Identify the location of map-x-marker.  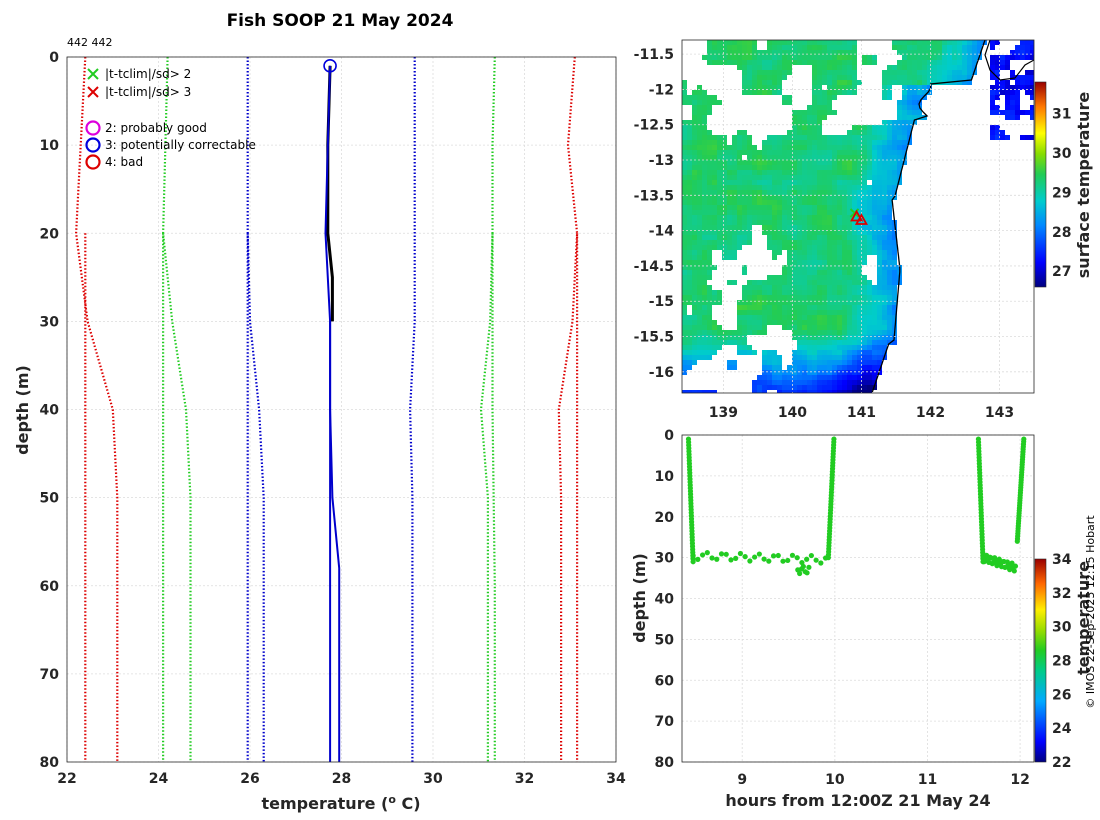
(854, 213).